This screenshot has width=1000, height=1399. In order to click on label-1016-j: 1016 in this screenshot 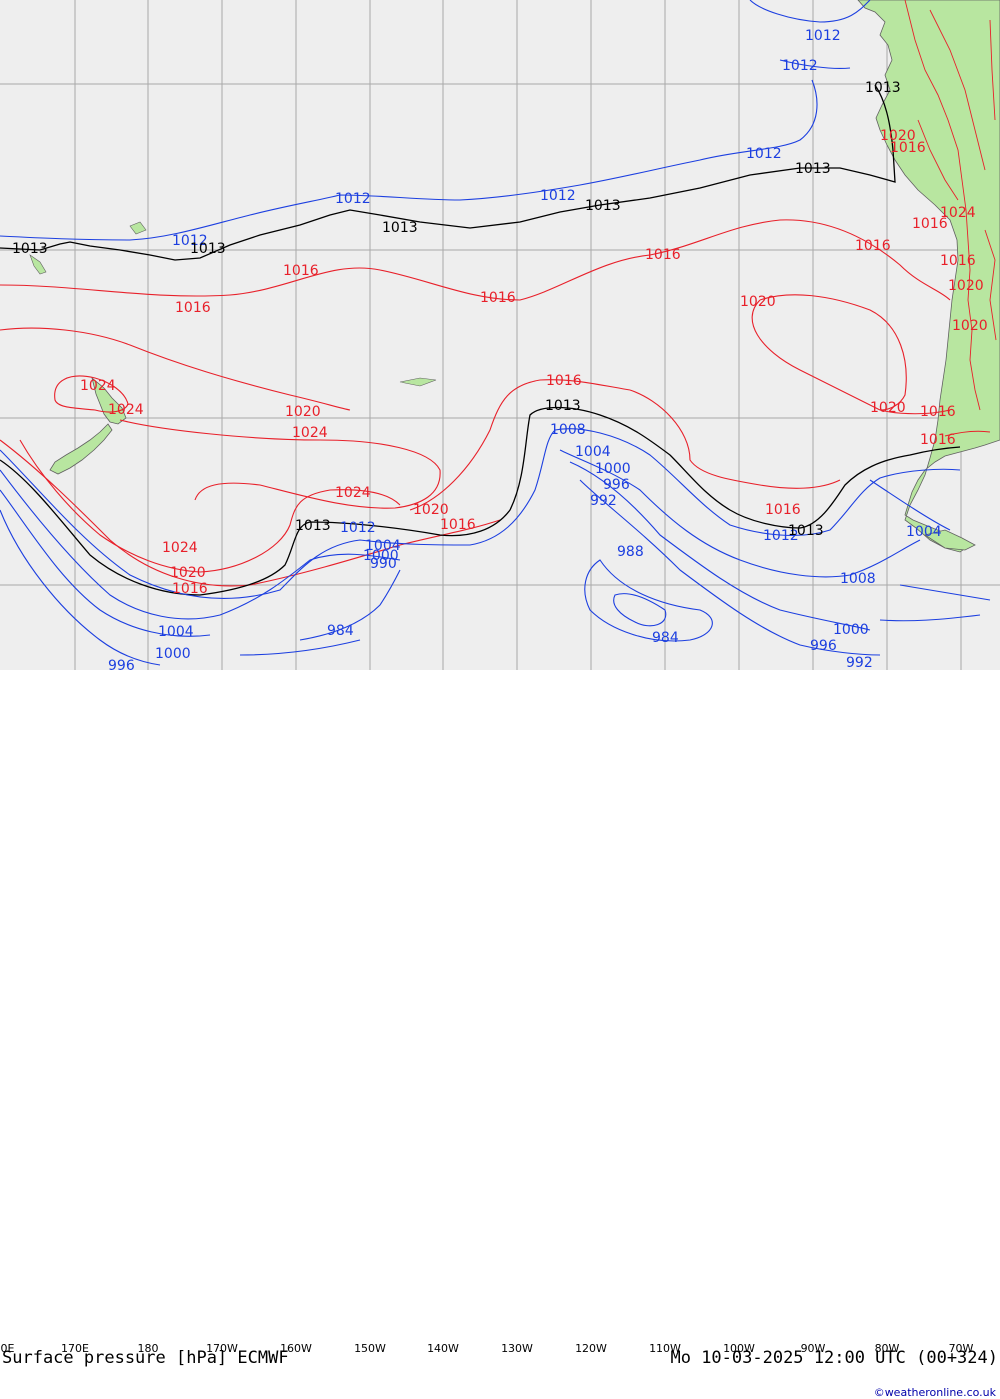, I will do `click(938, 412)`.